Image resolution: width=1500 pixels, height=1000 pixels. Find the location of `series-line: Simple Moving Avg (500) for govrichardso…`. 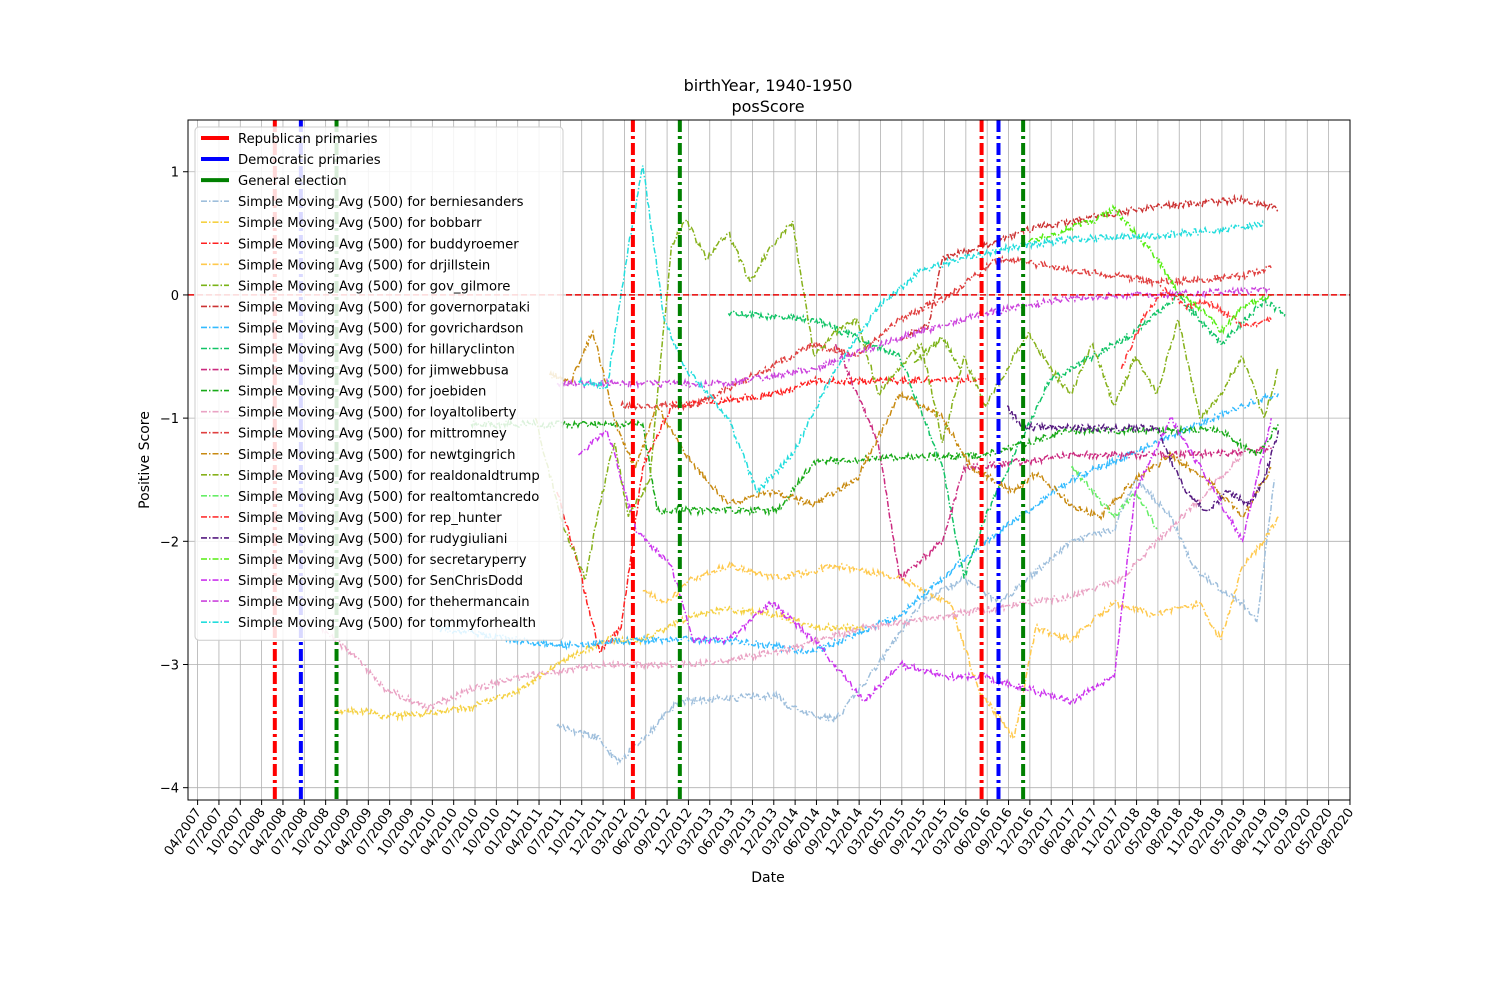

series-line: Simple Moving Avg (500) for govrichardso… is located at coordinates (857, 524).